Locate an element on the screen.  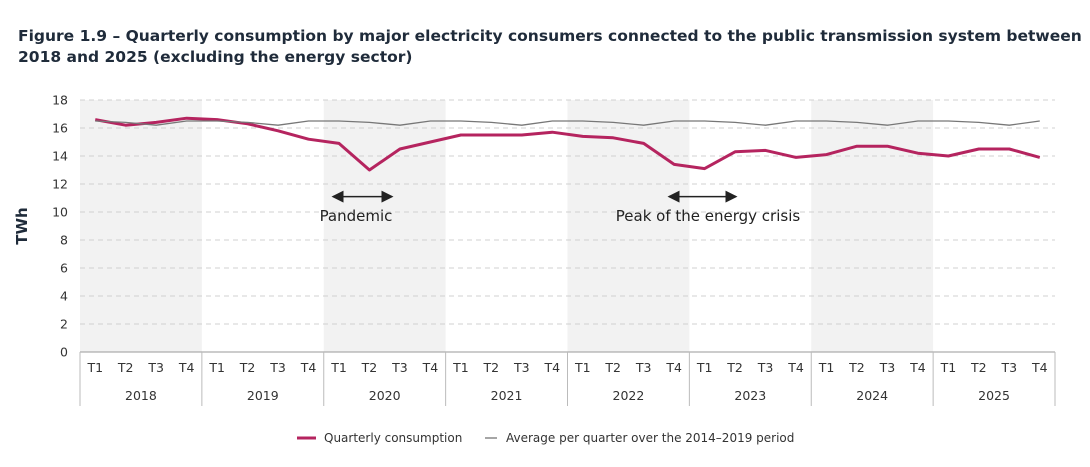
y-tick-label: 6 is located at coordinates (64, 268).